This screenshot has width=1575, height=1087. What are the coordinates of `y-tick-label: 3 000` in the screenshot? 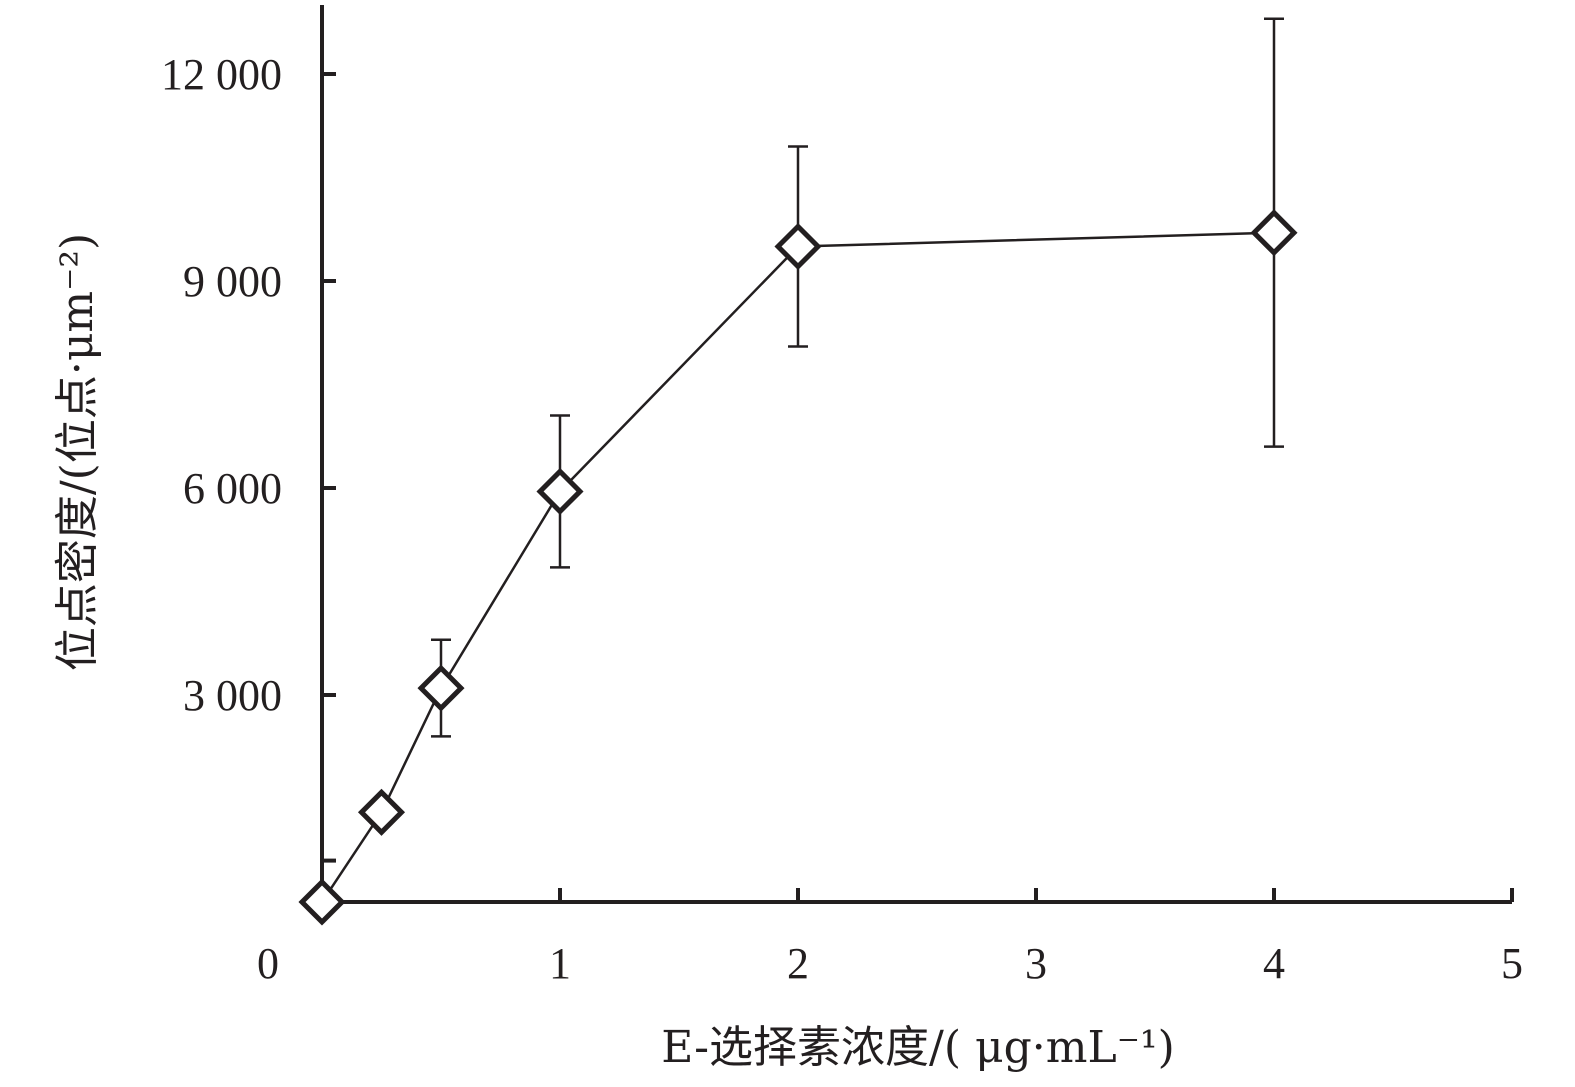 It's located at (232, 695).